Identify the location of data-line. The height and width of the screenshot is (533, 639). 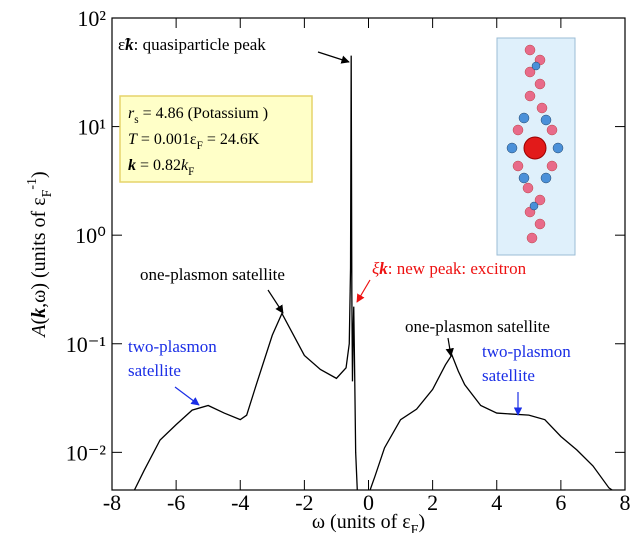
(491, 421).